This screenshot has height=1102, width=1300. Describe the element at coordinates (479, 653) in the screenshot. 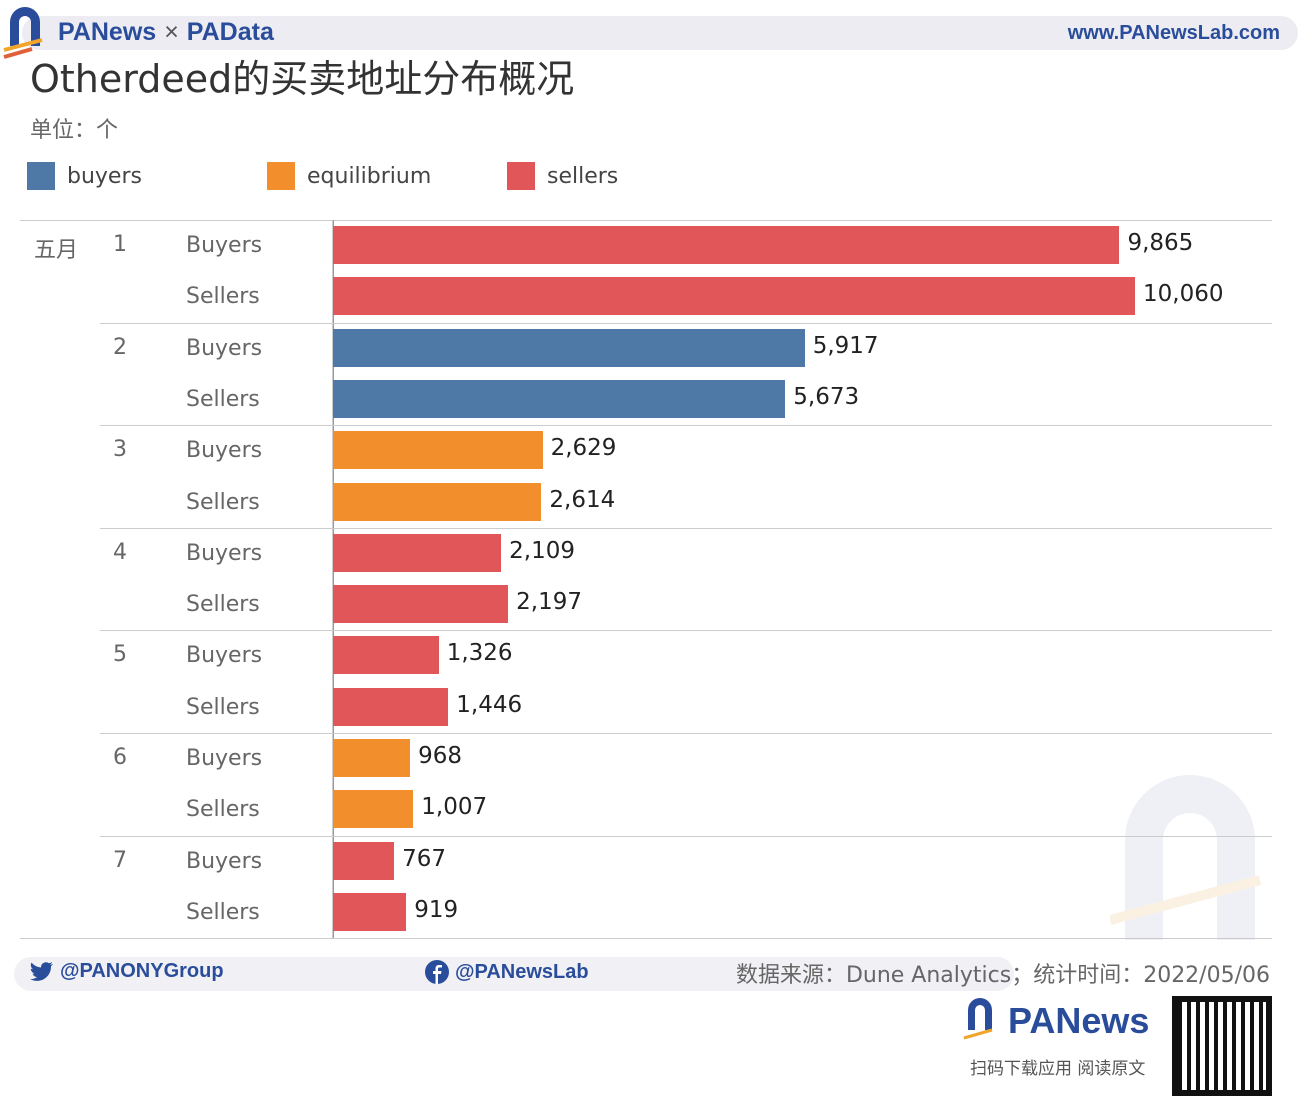

I see `data-label: 1,326` at that location.